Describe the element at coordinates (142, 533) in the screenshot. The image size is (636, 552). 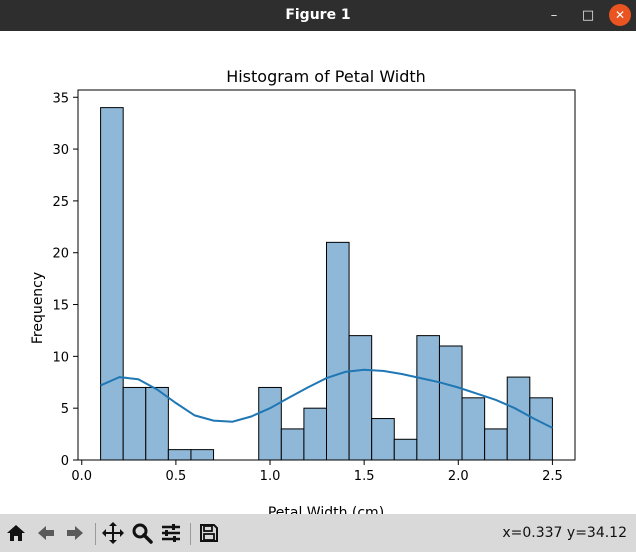
I see `zoom-icon` at that location.